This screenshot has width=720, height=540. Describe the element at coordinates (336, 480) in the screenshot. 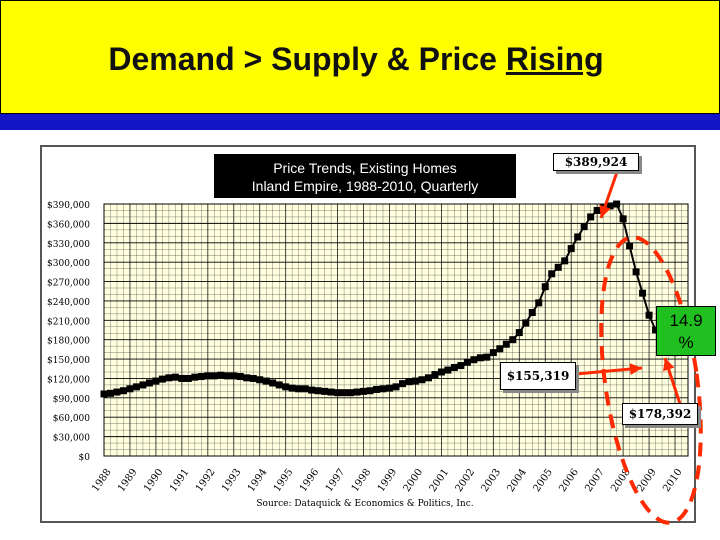

I see `x-tick-label: 1997` at that location.